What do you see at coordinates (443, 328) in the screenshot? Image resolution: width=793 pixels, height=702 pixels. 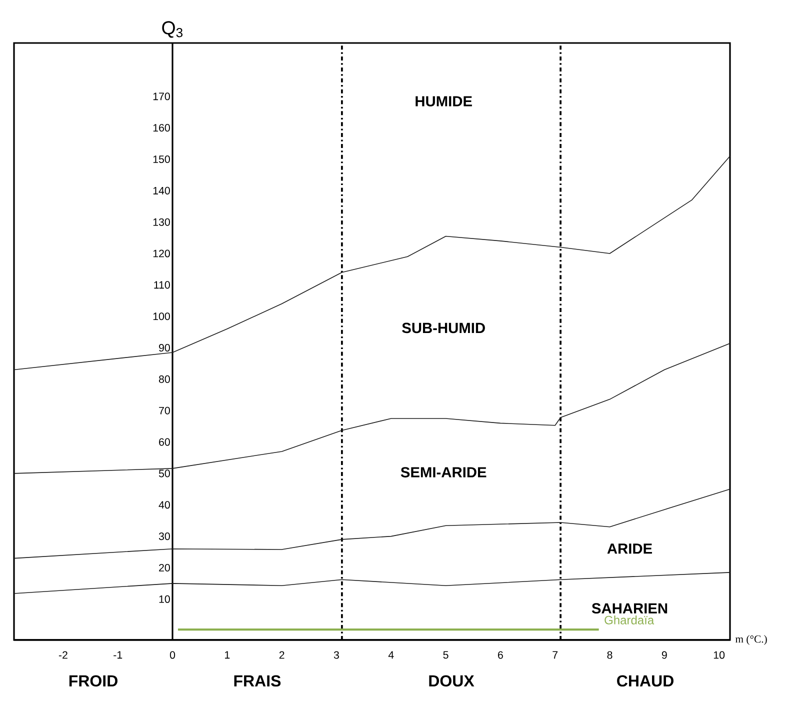 I see `annotation: SUB-HUMID` at bounding box center [443, 328].